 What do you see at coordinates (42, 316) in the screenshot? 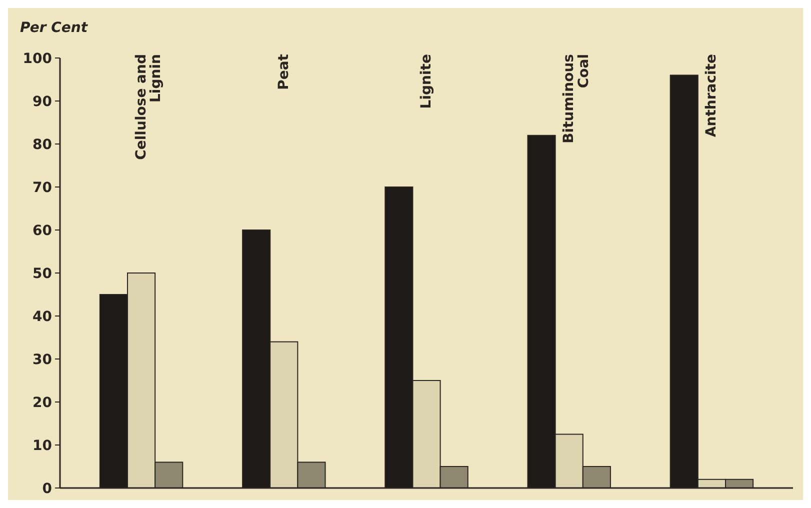
I see `y-tick-label: 40` at bounding box center [42, 316].